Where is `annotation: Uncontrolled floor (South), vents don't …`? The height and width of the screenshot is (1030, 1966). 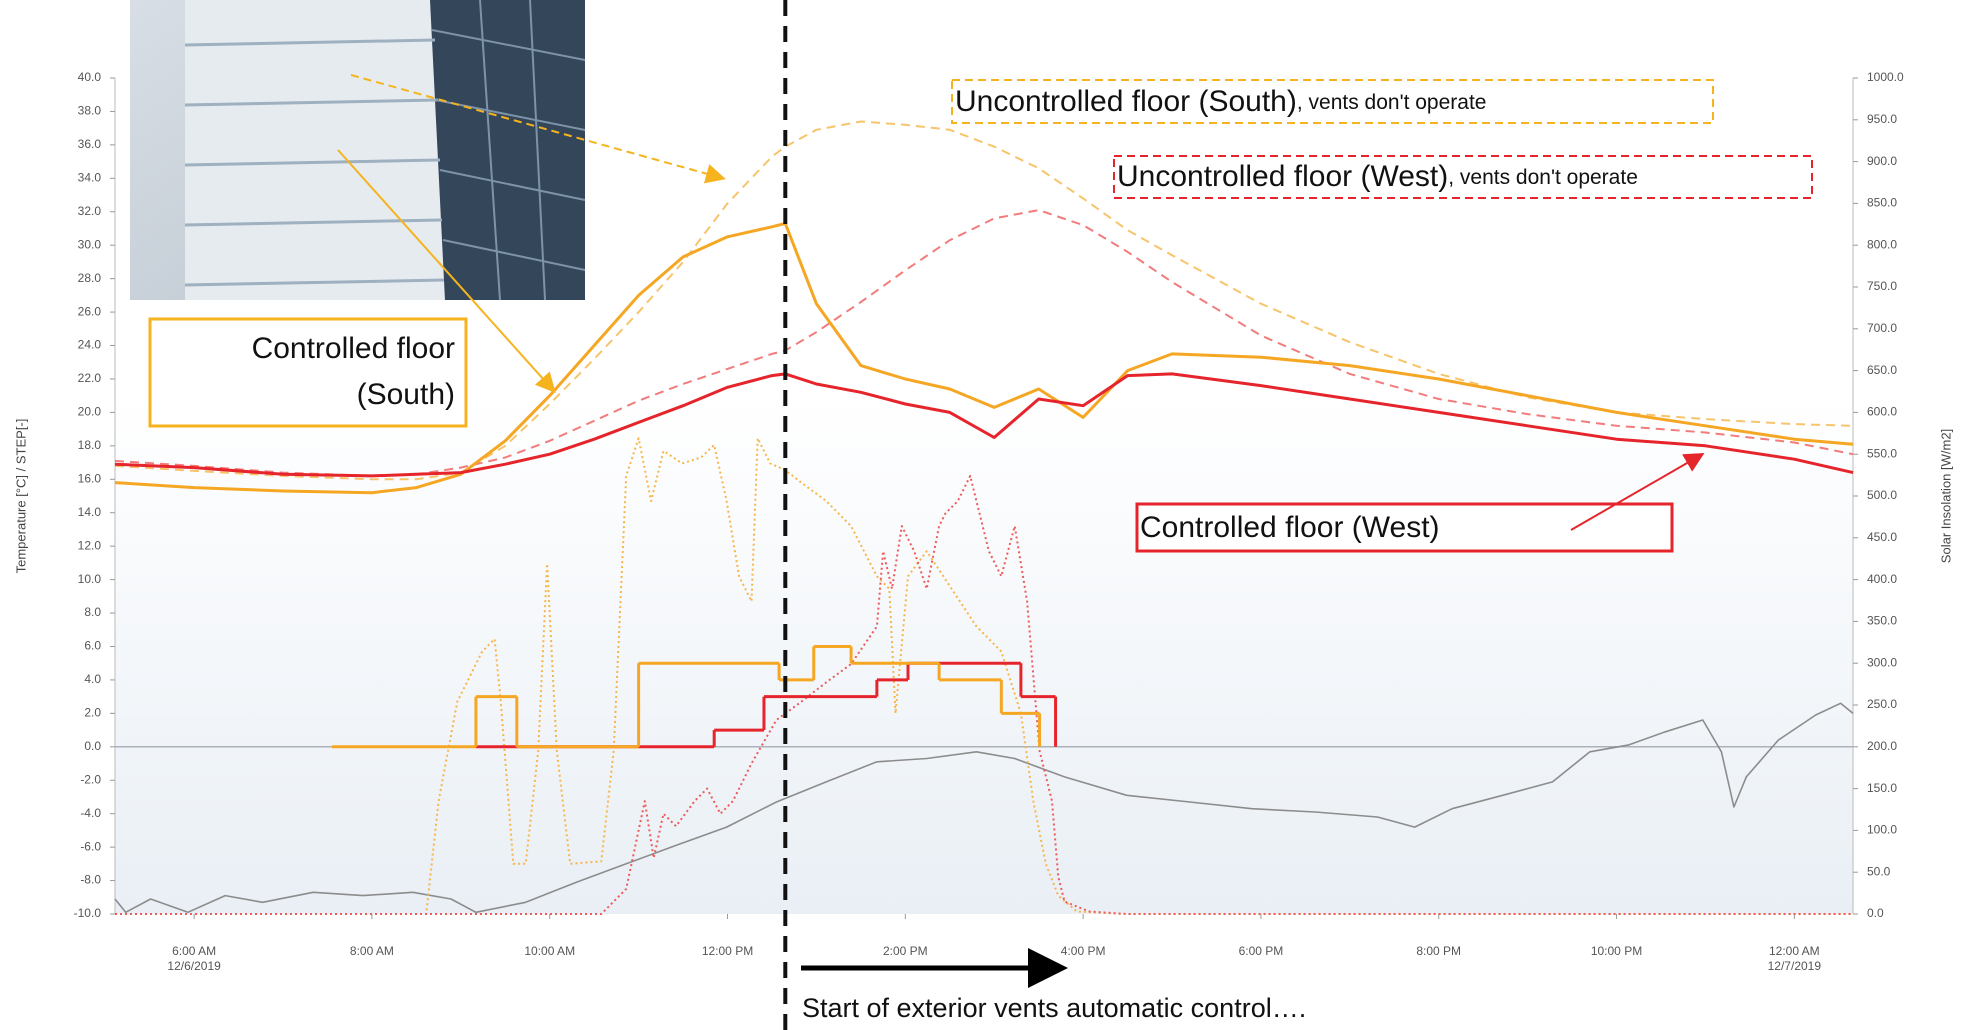 annotation: Uncontrolled floor (South), vents don't … is located at coordinates (1220, 101).